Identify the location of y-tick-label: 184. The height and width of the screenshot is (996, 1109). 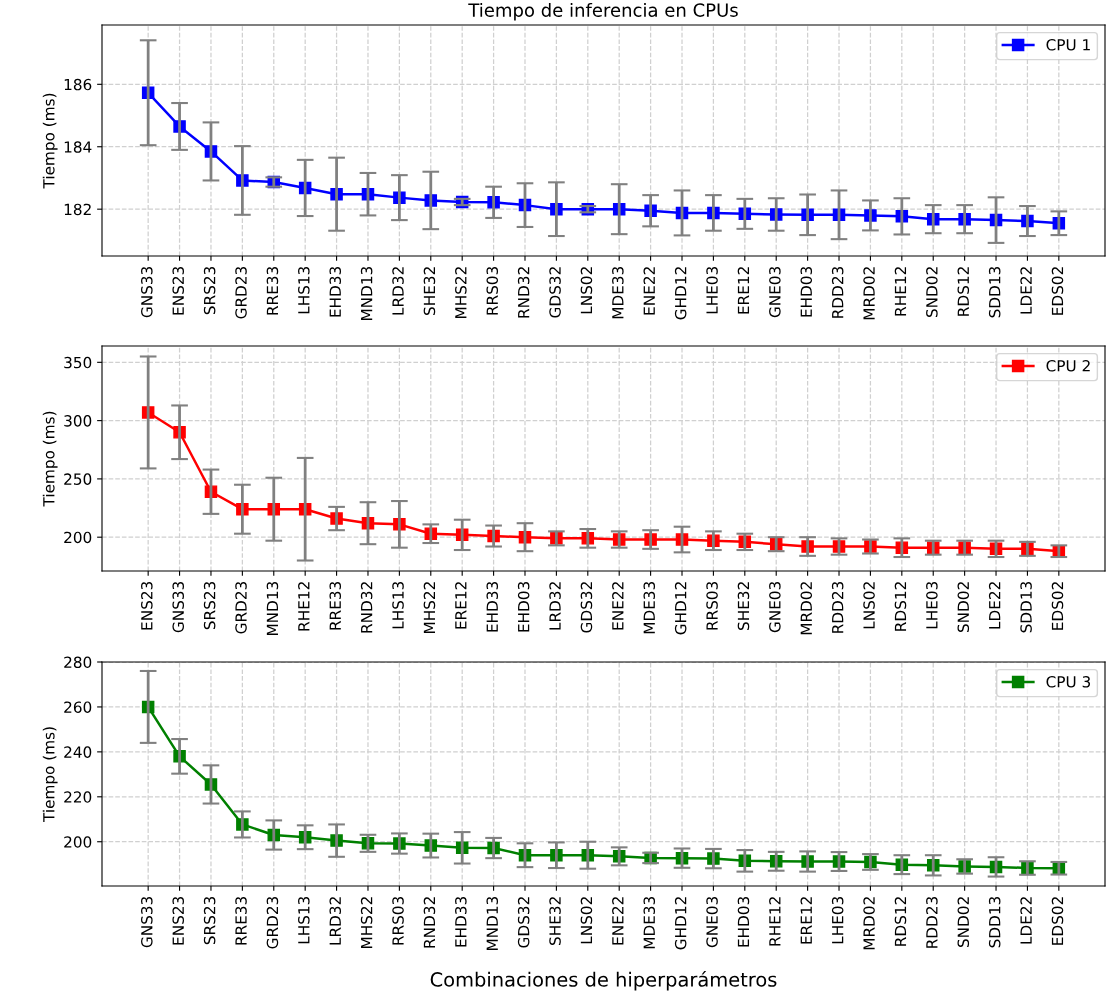
(78, 147).